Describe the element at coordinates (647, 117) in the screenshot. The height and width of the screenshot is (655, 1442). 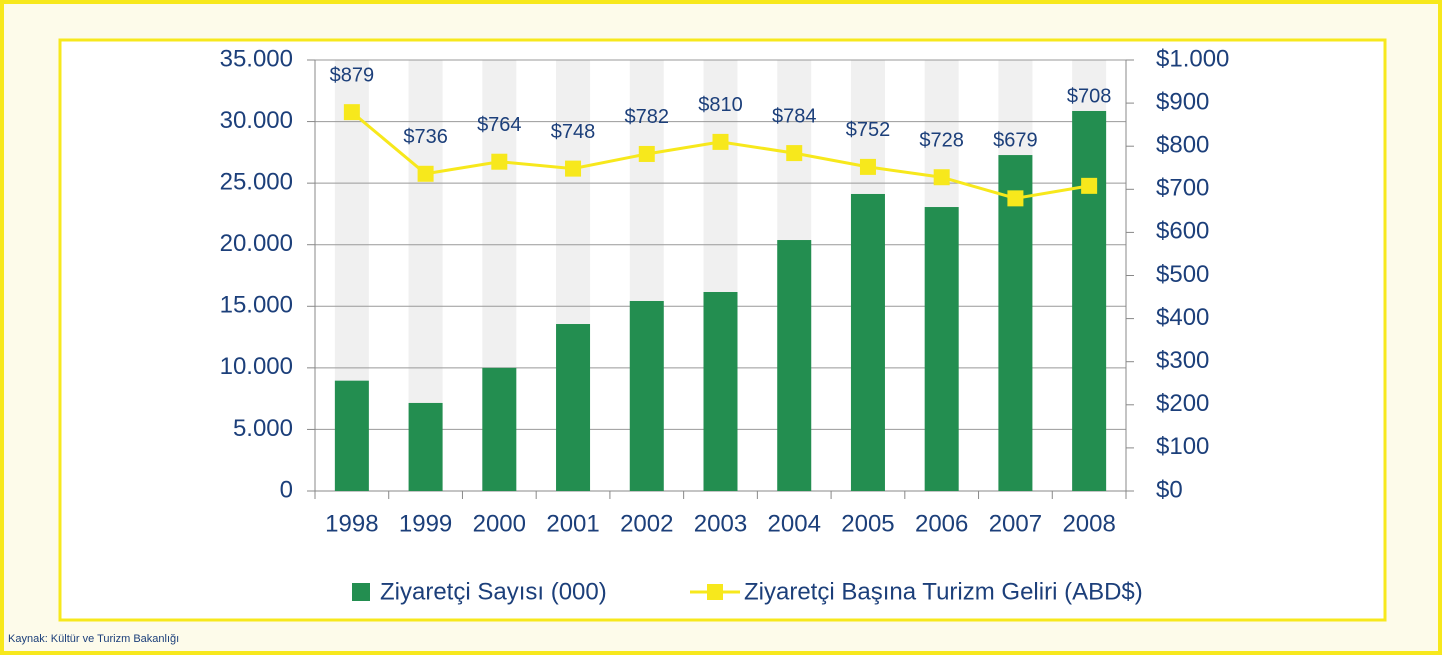
I see `data-label: $782` at that location.